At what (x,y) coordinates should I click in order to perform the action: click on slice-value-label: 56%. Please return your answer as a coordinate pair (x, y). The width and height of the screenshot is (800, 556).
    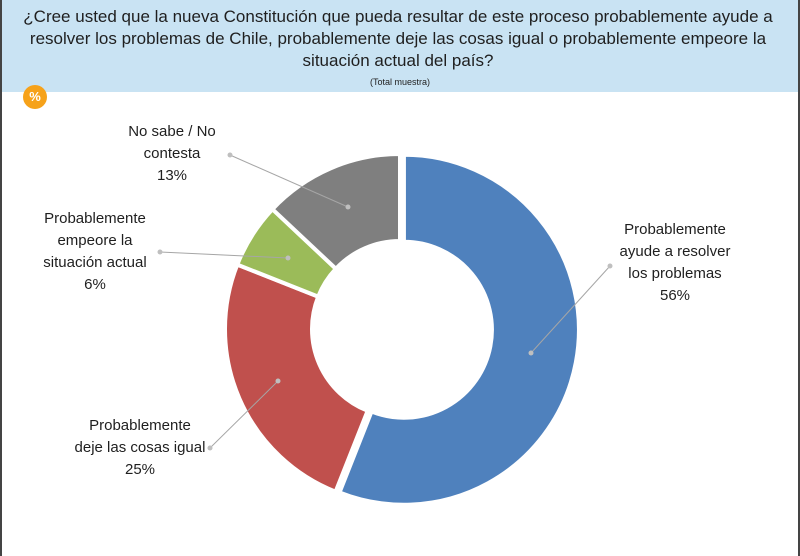
    Looking at the image, I should click on (675, 295).